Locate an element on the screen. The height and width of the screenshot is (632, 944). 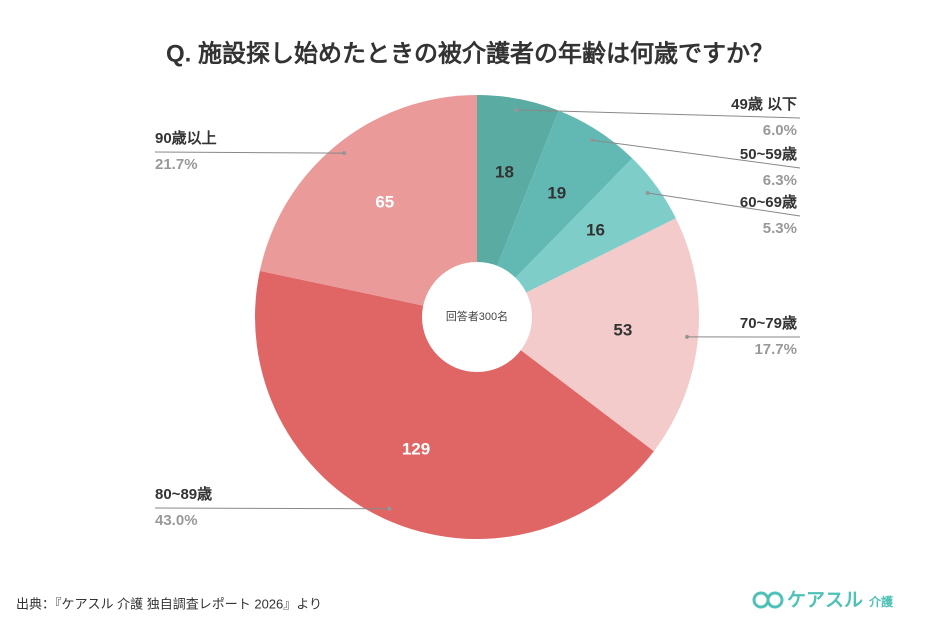
category-label: 60~69歳 is located at coordinates (768, 202).